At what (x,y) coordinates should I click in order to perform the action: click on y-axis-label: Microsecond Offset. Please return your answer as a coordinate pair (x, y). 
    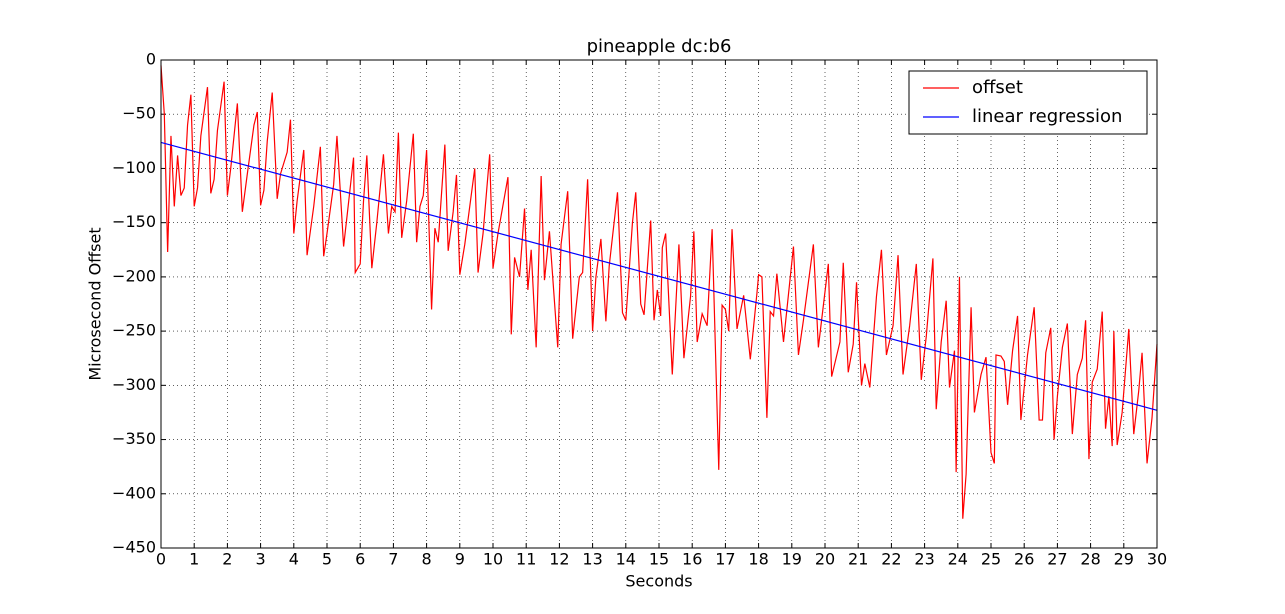
    Looking at the image, I should click on (95, 303).